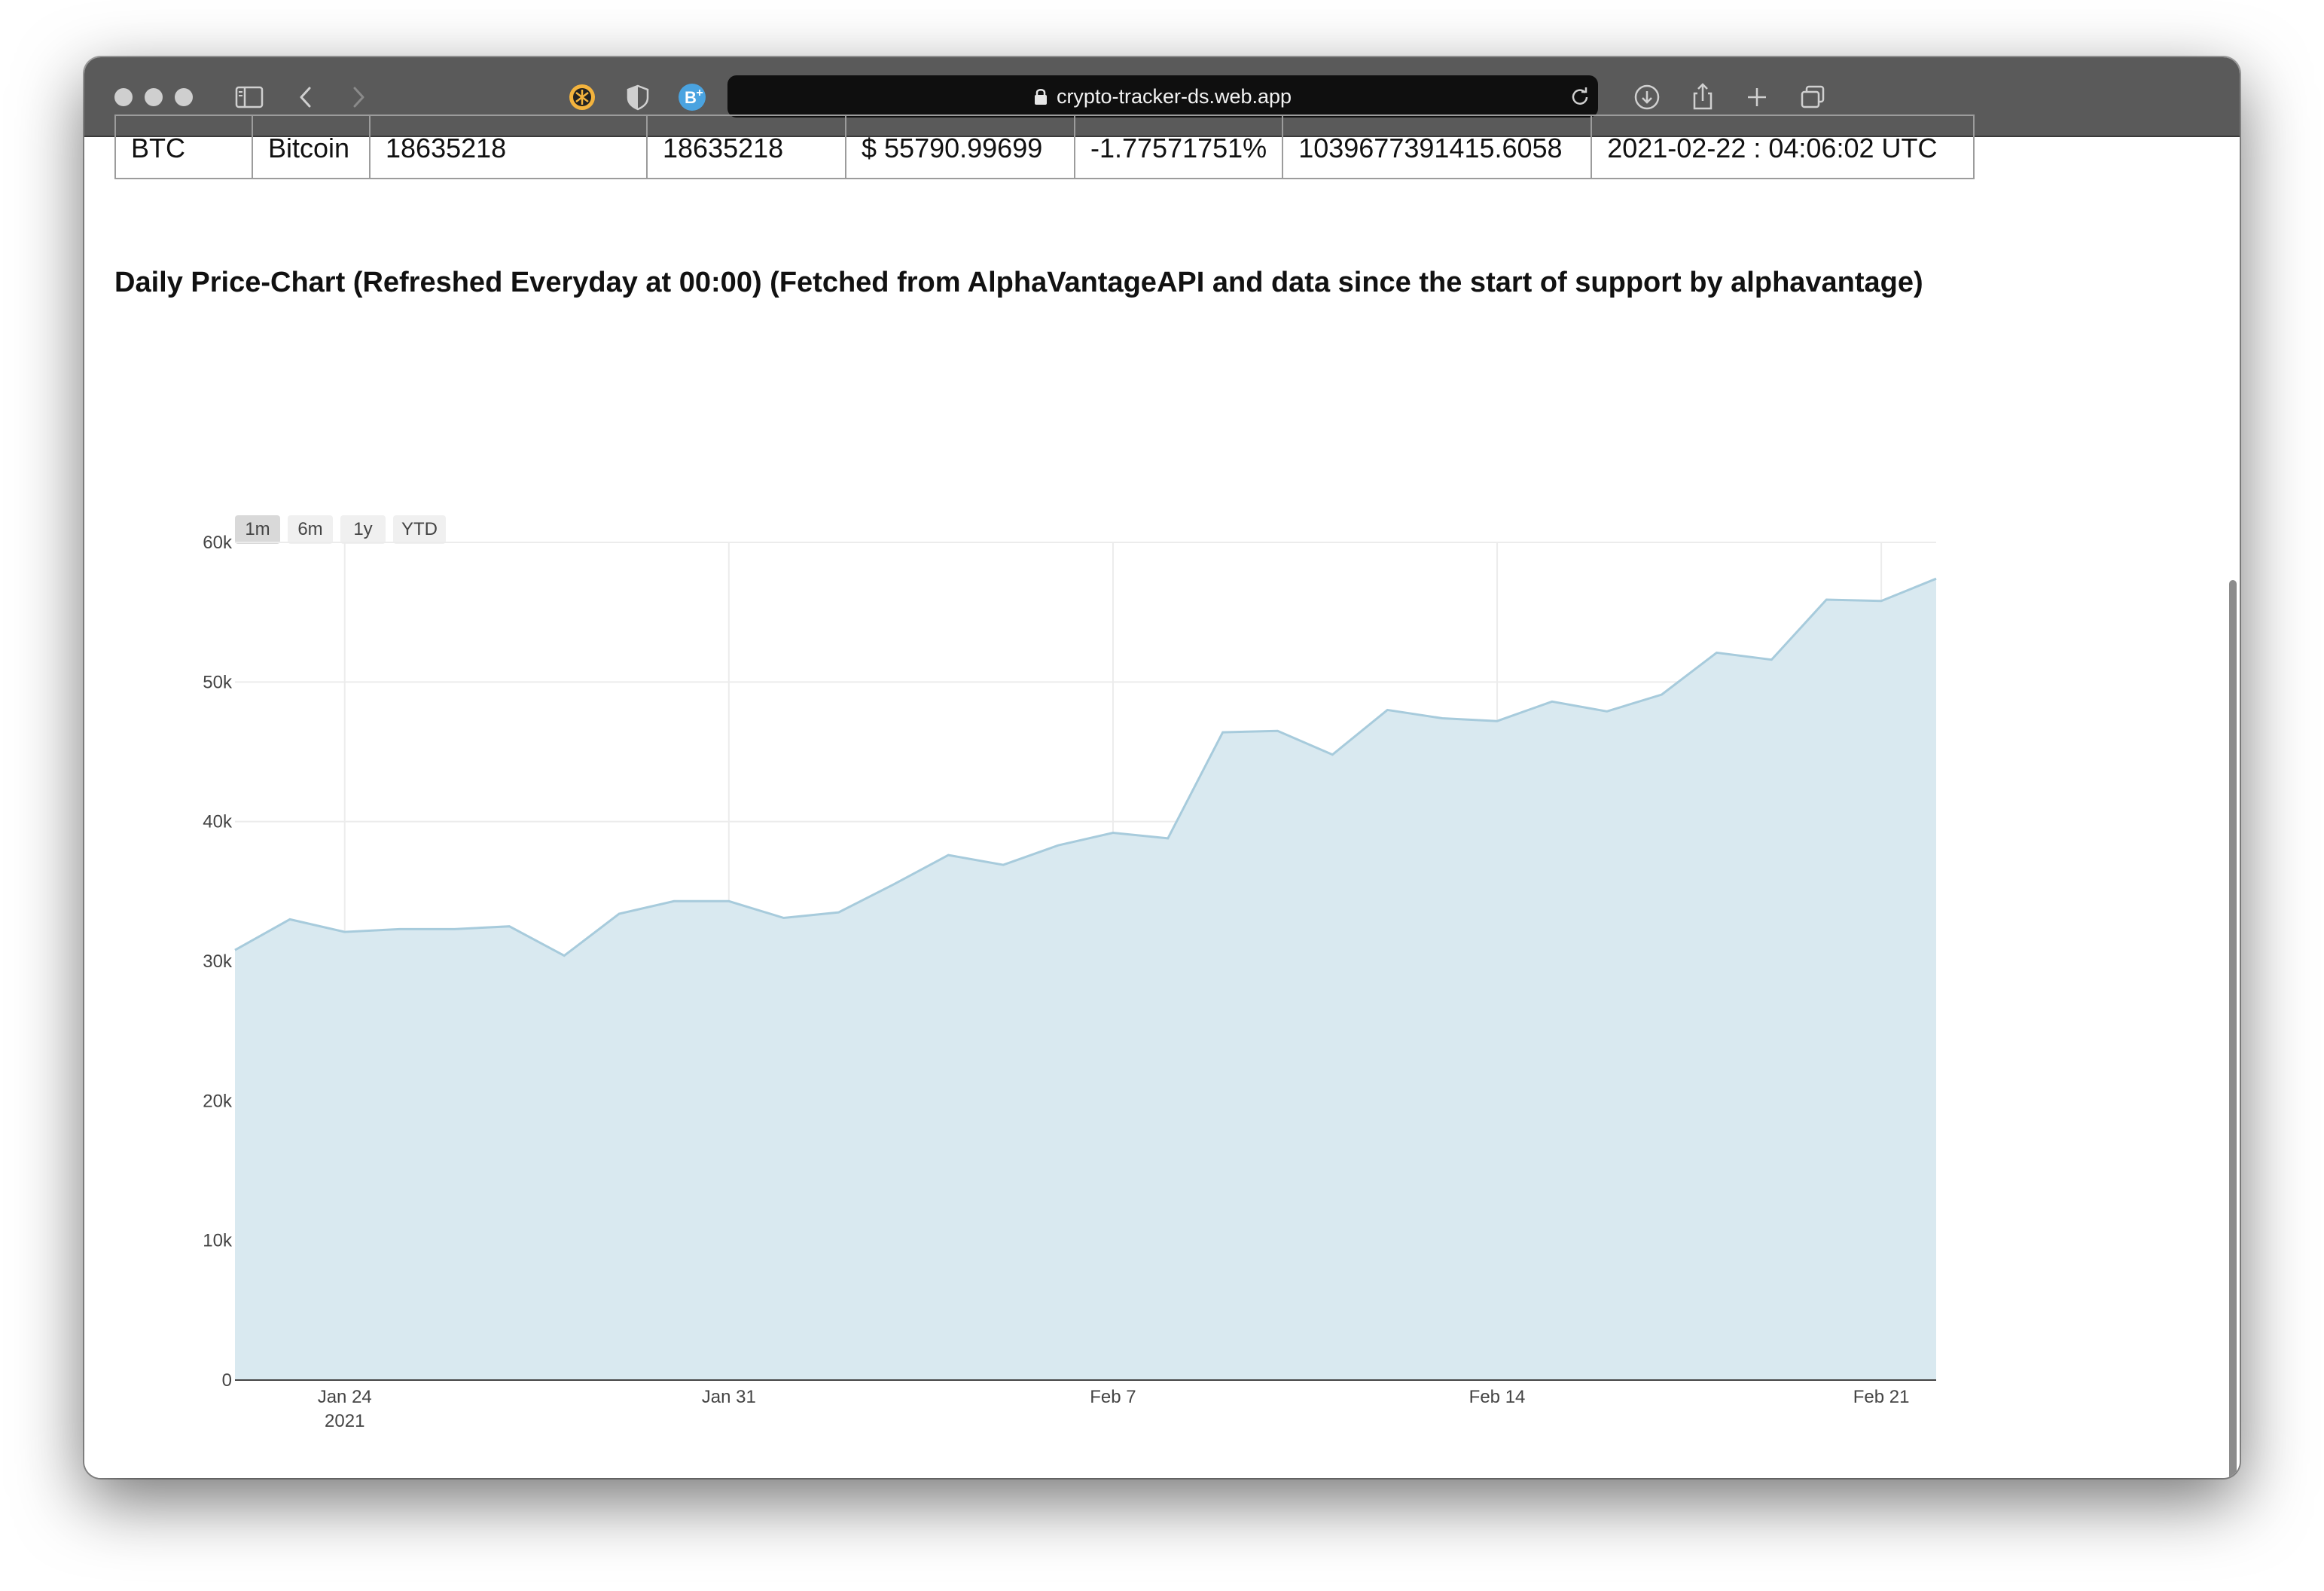 Image resolution: width=2324 pixels, height=1591 pixels. I want to click on timestamp-cell: 2021-02-22 : 04:06:02 UTC, so click(1783, 147).